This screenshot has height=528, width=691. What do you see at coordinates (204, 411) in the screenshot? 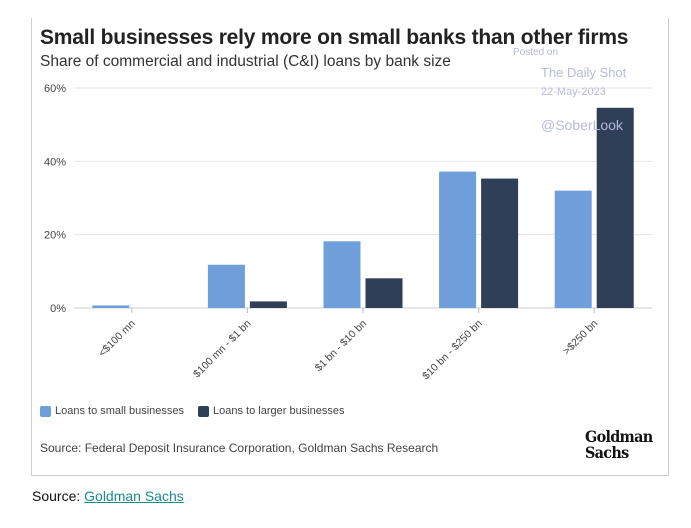
I see `legend-swatch-larger` at bounding box center [204, 411].